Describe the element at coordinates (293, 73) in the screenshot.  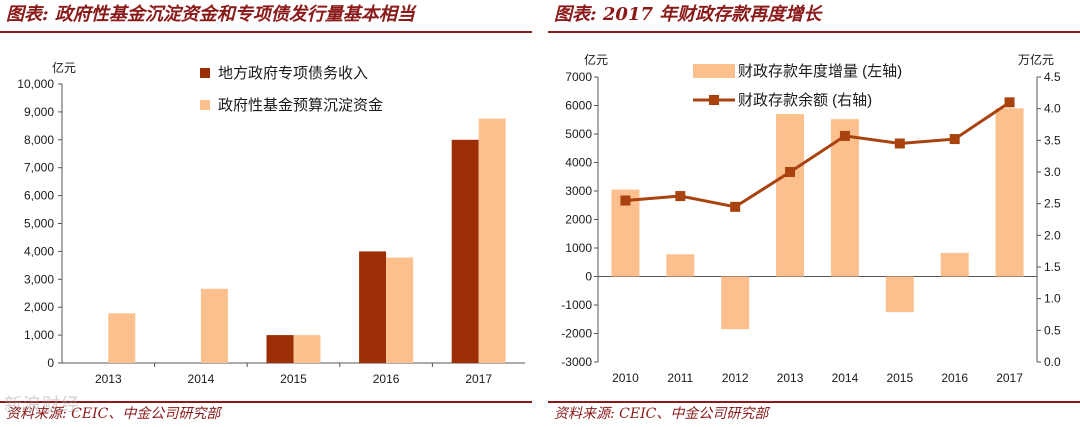
I see `left-legend-label: 地方政府专项债务收入` at that location.